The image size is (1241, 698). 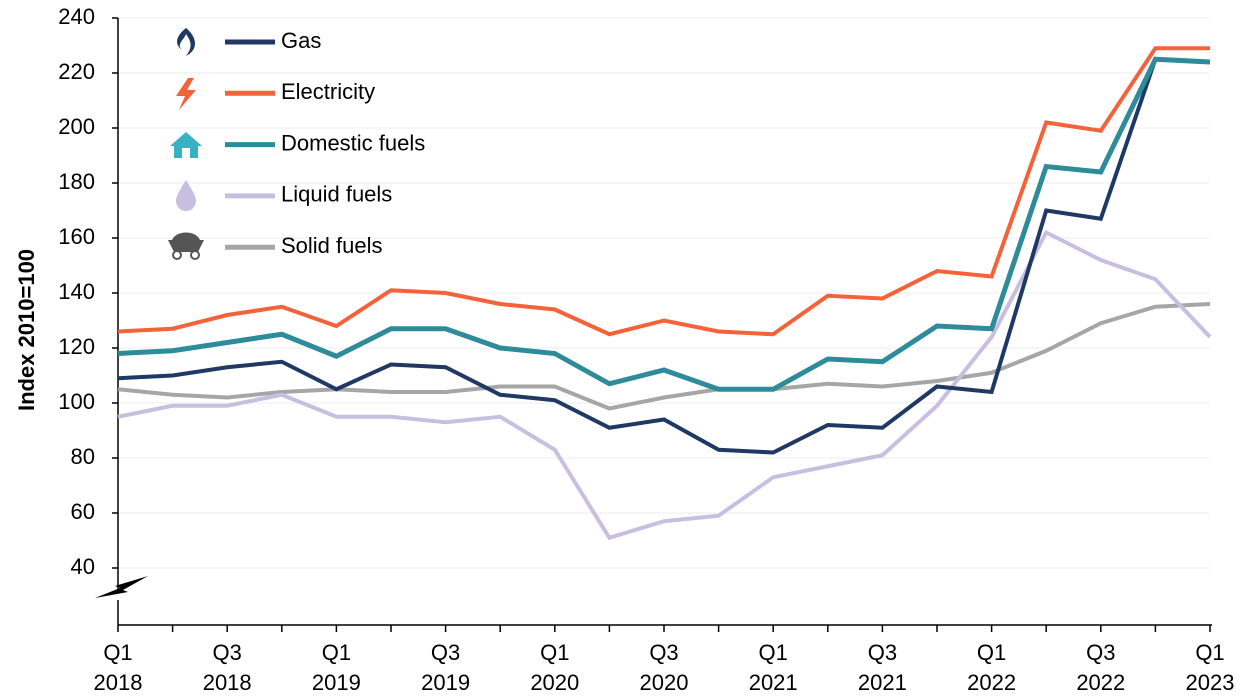 What do you see at coordinates (76, 401) in the screenshot?
I see `y-tick-label: 100` at bounding box center [76, 401].